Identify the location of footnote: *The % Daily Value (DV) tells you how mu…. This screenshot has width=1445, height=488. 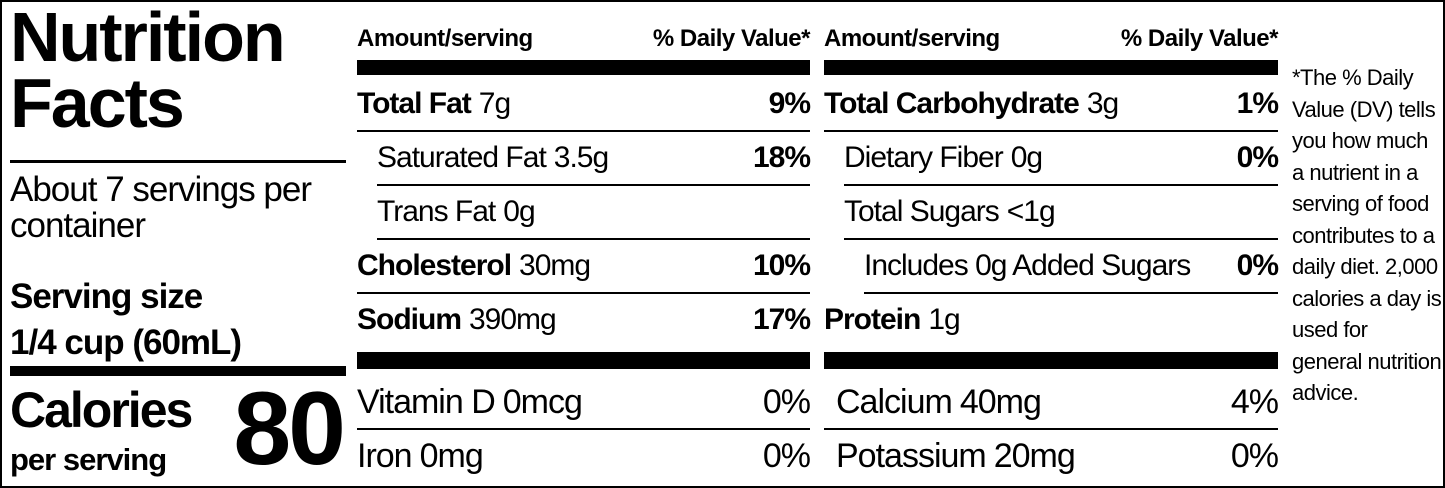
(1367, 235).